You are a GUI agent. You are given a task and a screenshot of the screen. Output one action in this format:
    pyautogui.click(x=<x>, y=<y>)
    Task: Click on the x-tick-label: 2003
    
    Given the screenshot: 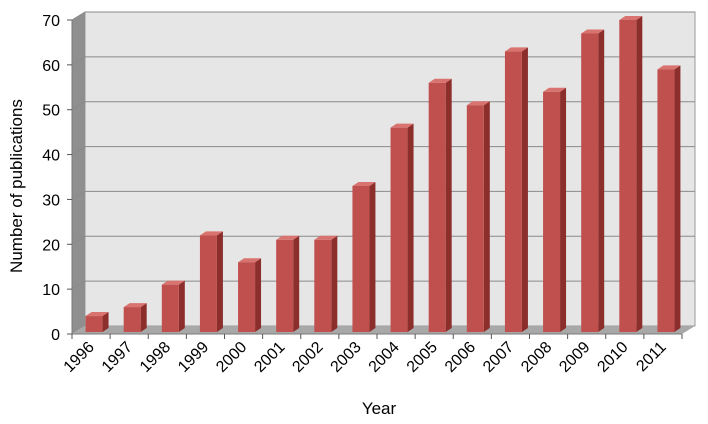 What is the action you would take?
    pyautogui.click(x=346, y=357)
    